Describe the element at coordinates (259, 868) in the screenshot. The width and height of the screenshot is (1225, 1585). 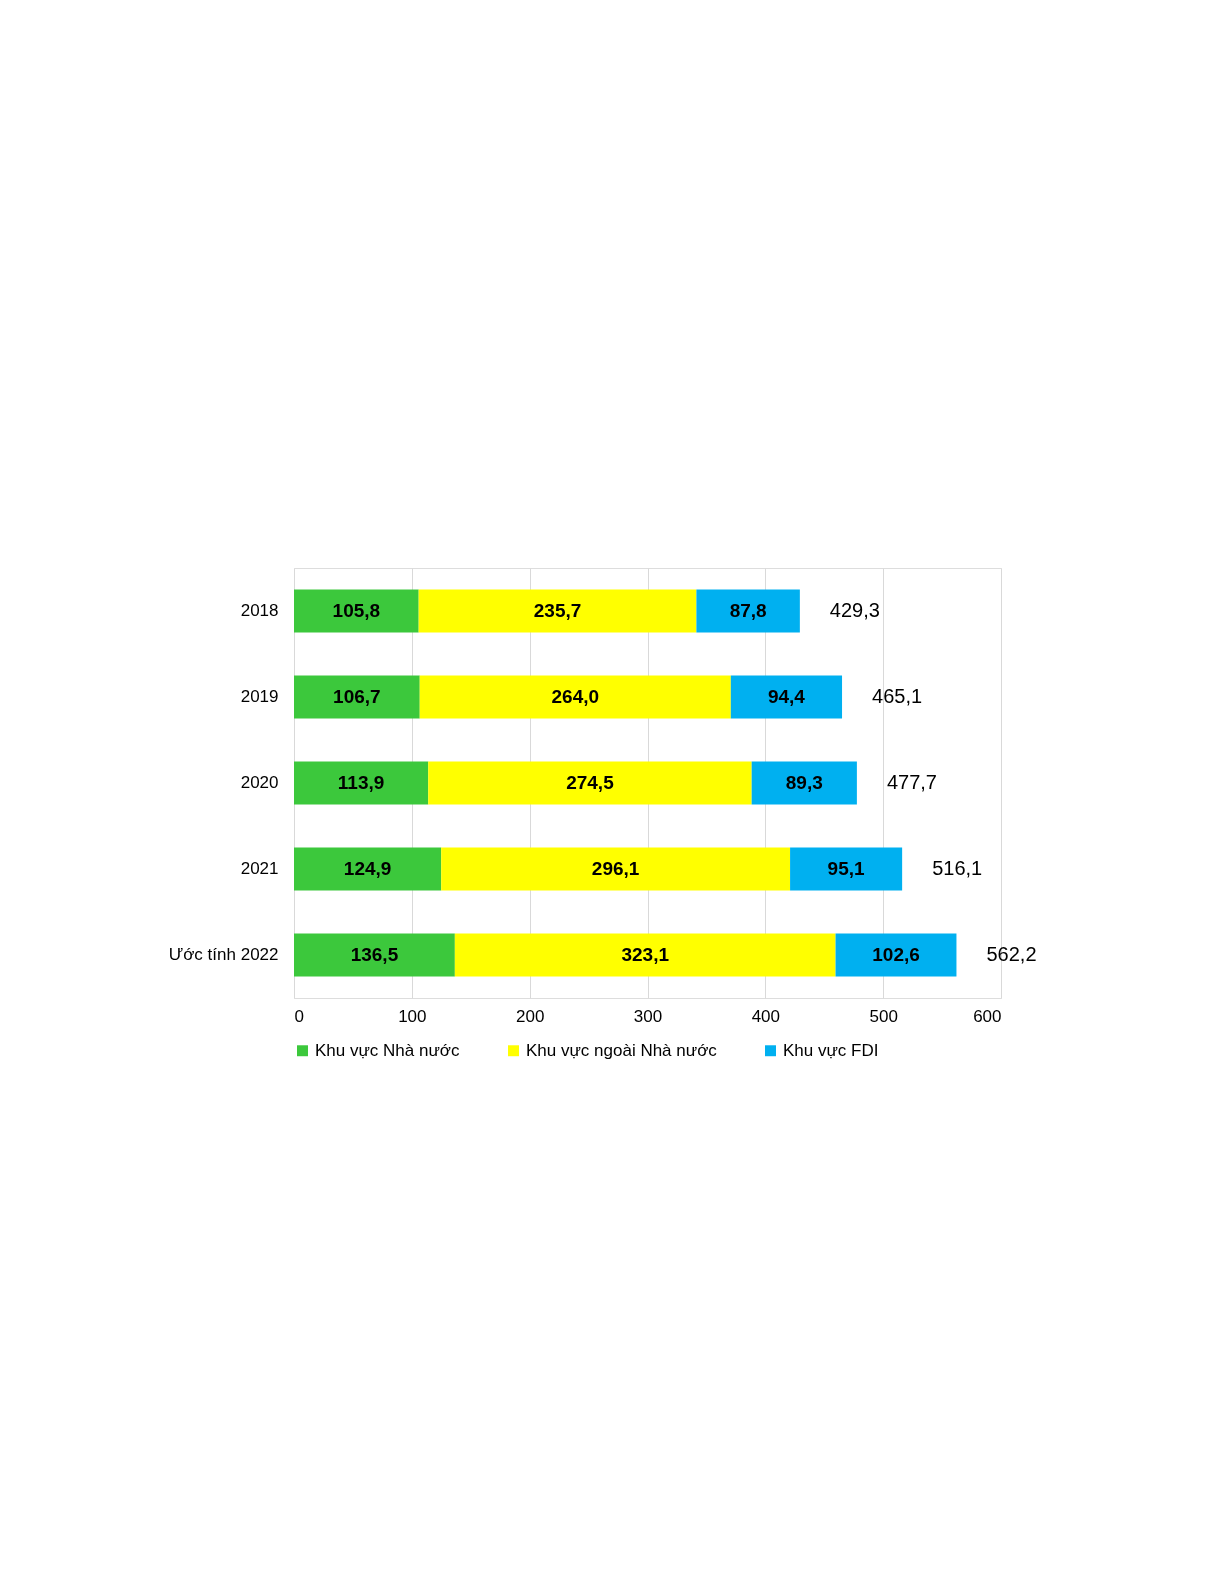
I see `y-tick-label: 2021` at that location.